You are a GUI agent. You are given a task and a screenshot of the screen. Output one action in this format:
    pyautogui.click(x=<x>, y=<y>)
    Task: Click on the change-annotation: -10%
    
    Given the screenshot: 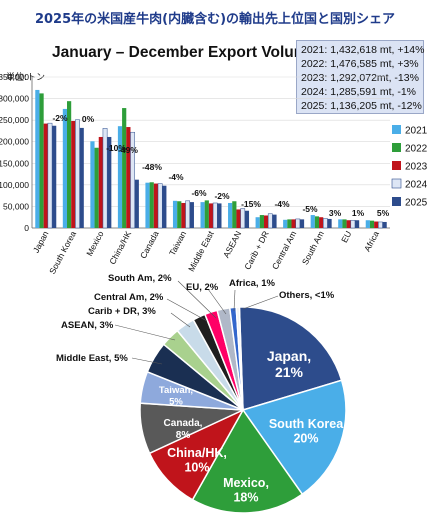 What is the action you would take?
    pyautogui.click(x=116, y=148)
    